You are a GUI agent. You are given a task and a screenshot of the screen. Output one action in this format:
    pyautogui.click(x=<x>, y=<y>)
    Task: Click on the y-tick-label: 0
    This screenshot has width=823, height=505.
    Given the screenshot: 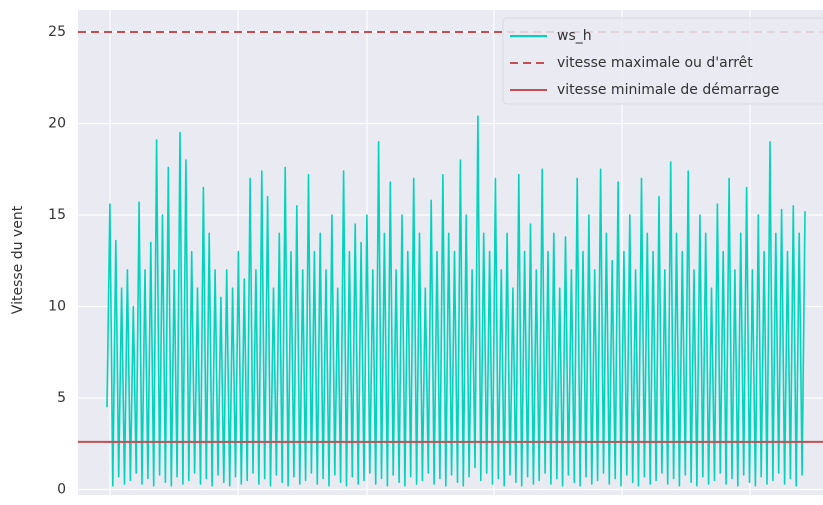 What is the action you would take?
    pyautogui.click(x=61, y=490)
    